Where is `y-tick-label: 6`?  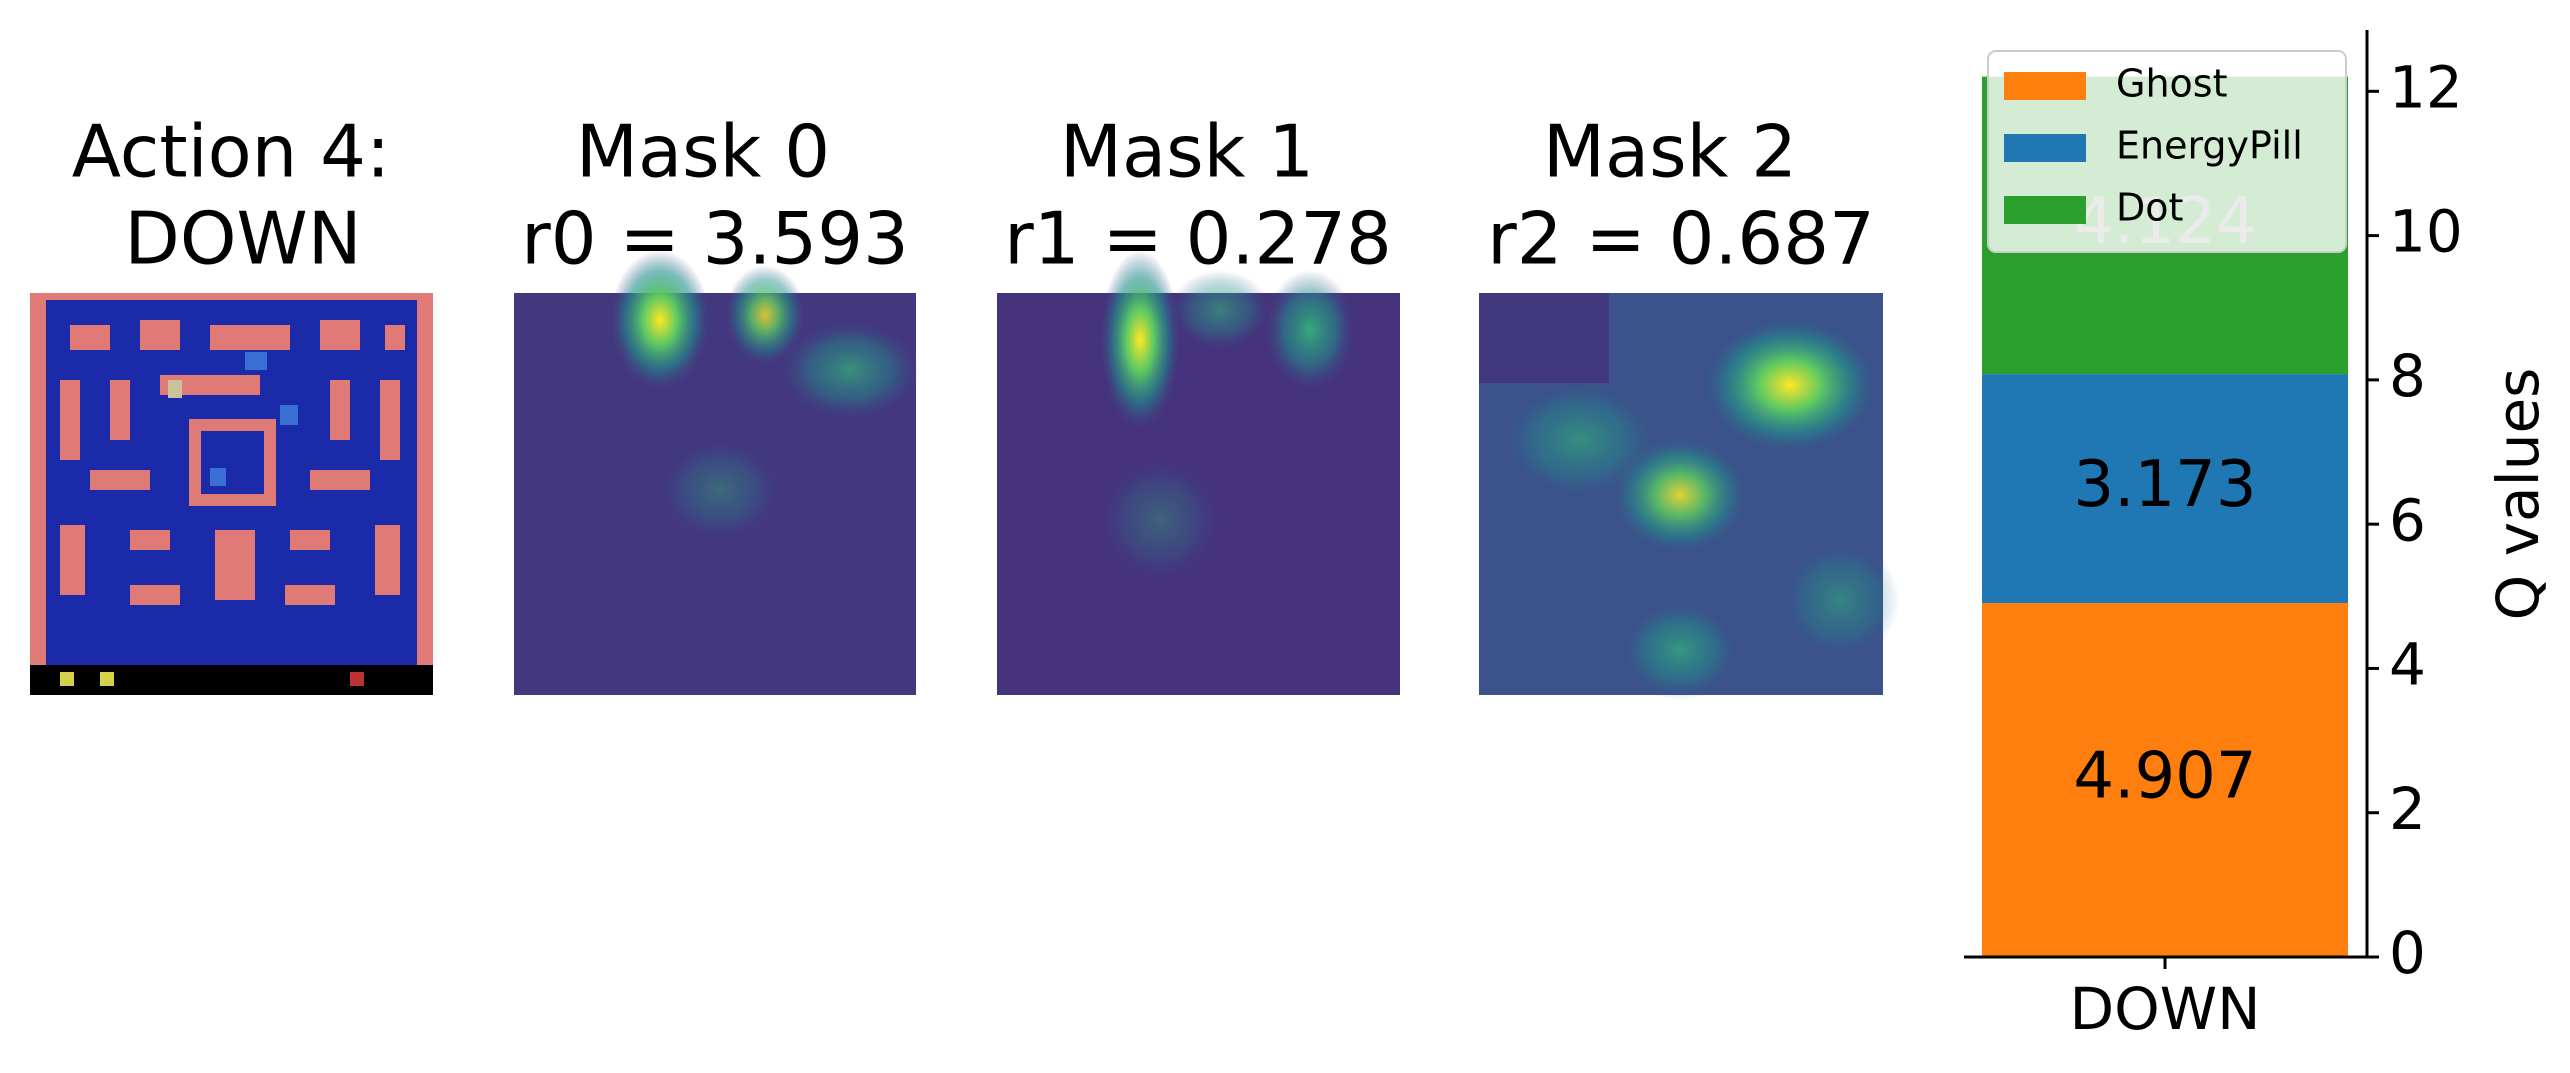 y-tick-label: 6 is located at coordinates (2407, 520).